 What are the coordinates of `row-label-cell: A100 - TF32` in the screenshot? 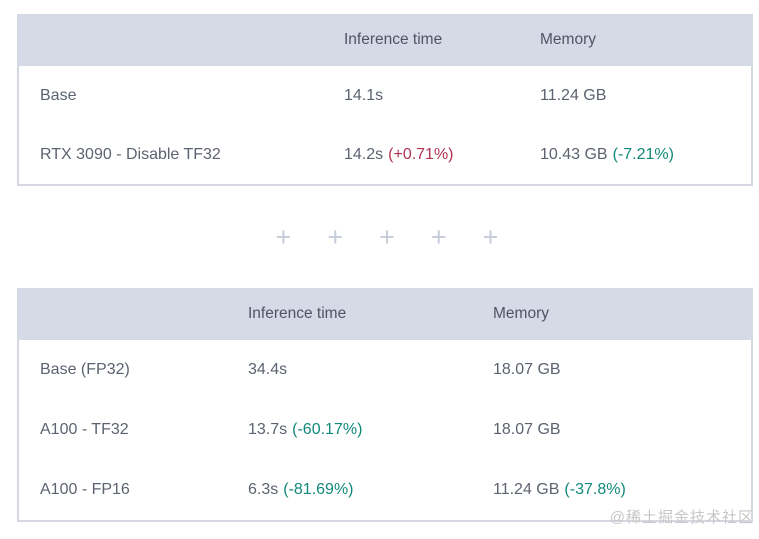 It's located at (84, 429).